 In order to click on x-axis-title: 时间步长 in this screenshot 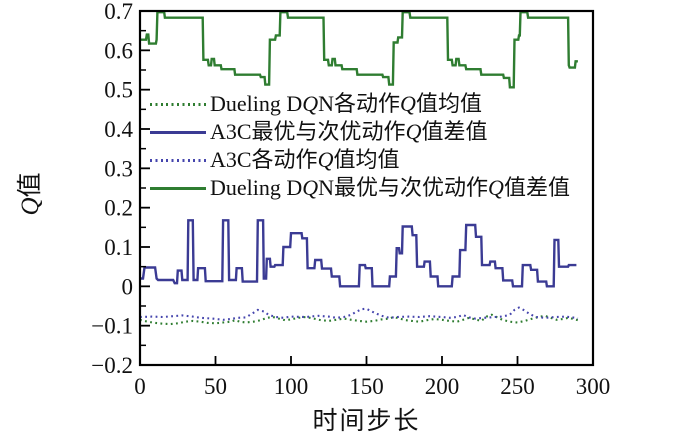, I will do `click(366, 421)`.